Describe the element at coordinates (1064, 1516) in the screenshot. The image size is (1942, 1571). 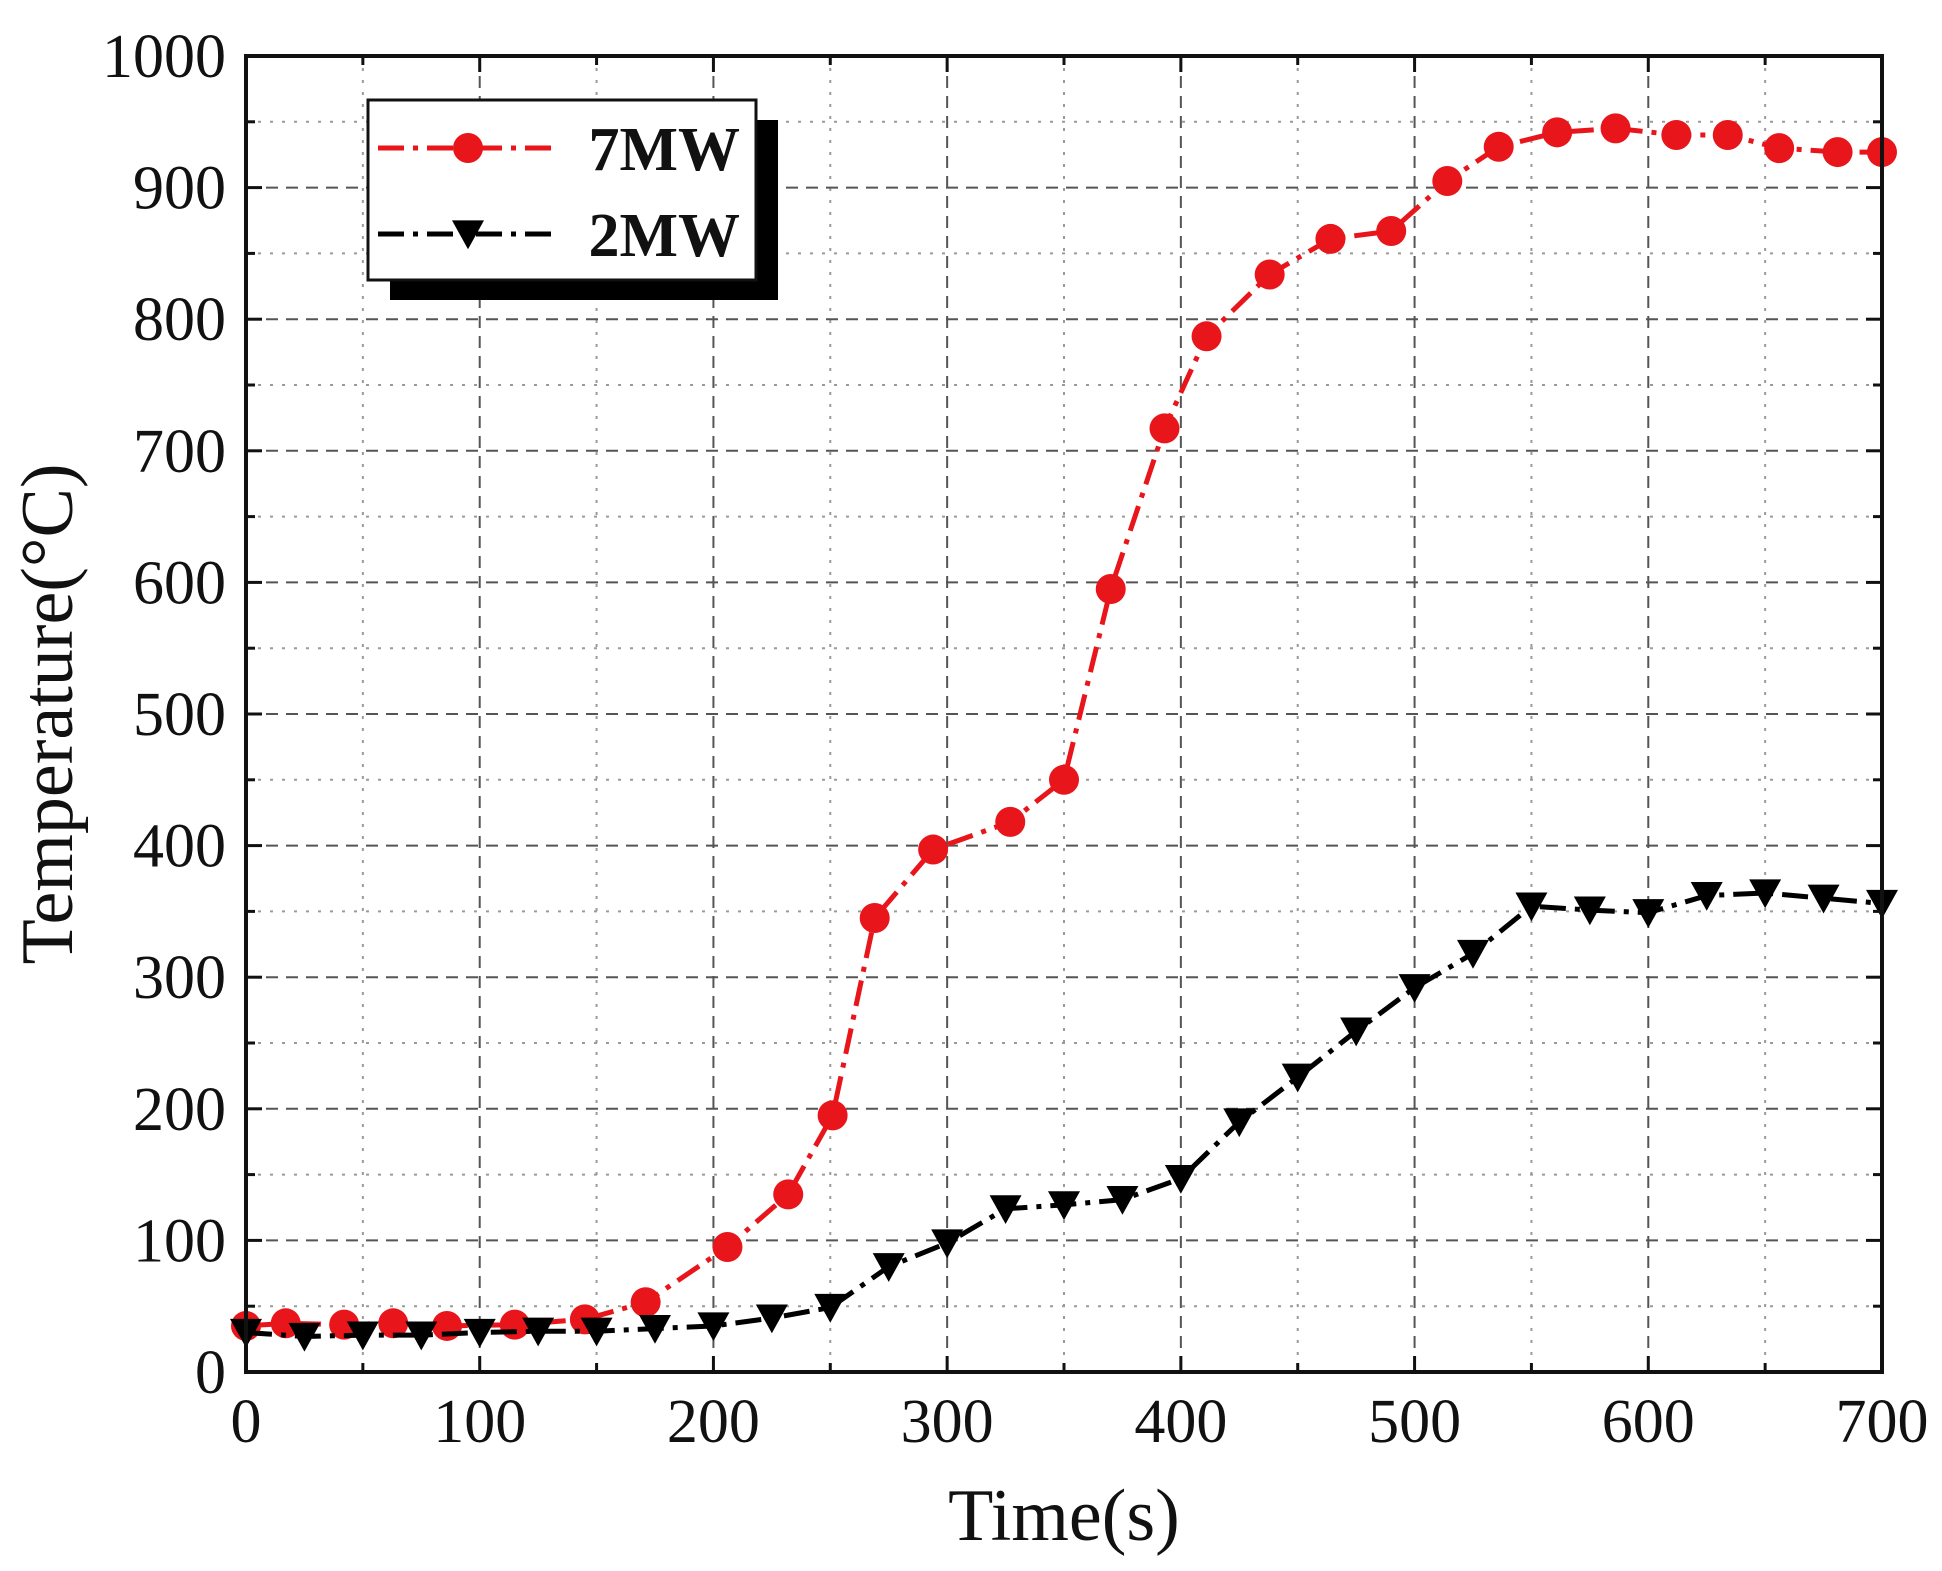
I see `x-axis-title: Time(s)` at that location.